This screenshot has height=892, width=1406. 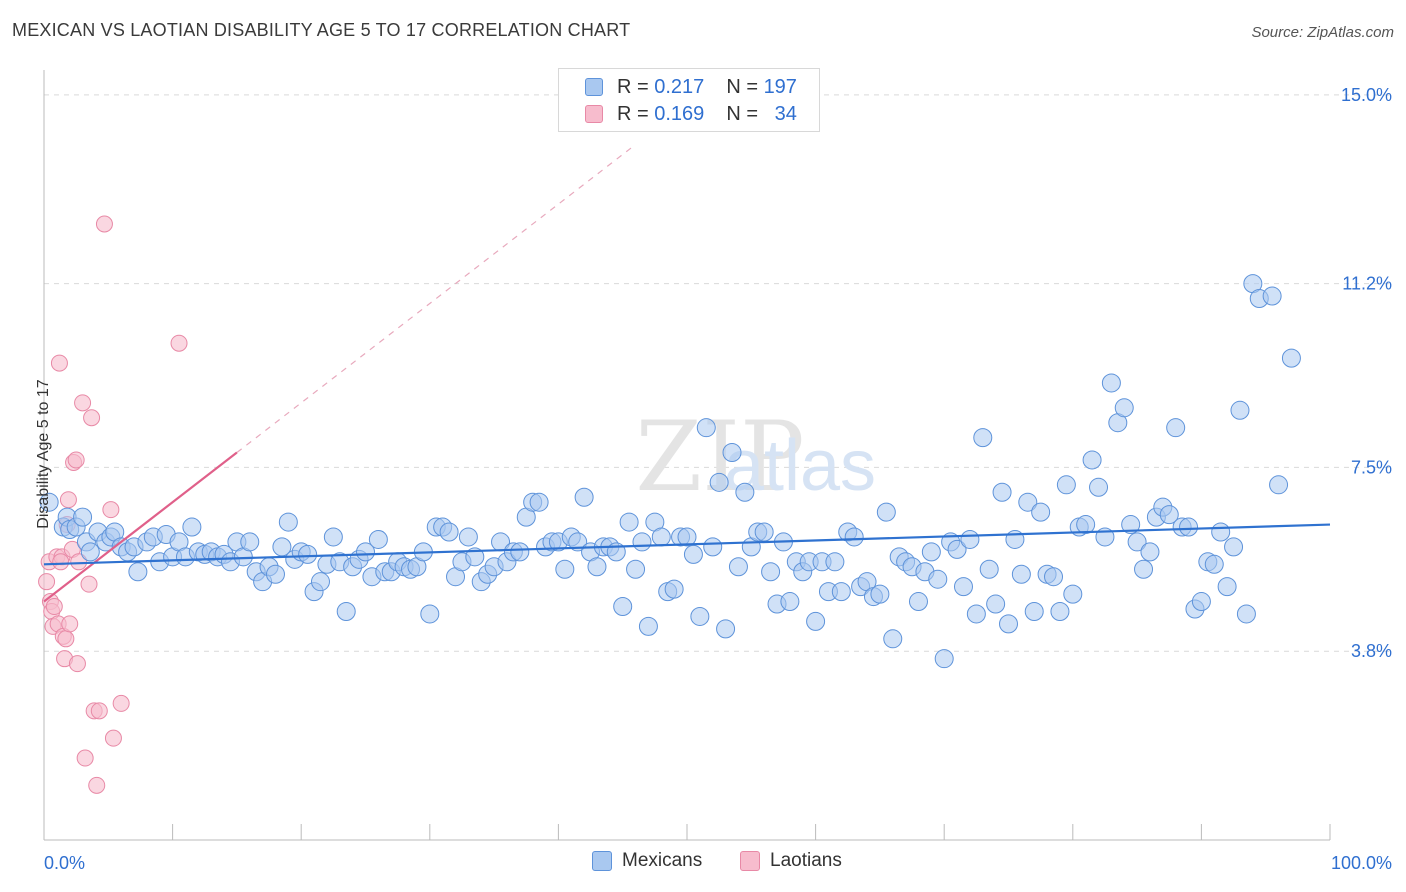 I want to click on bottom-legend-label: Mexicans, so click(x=662, y=860).